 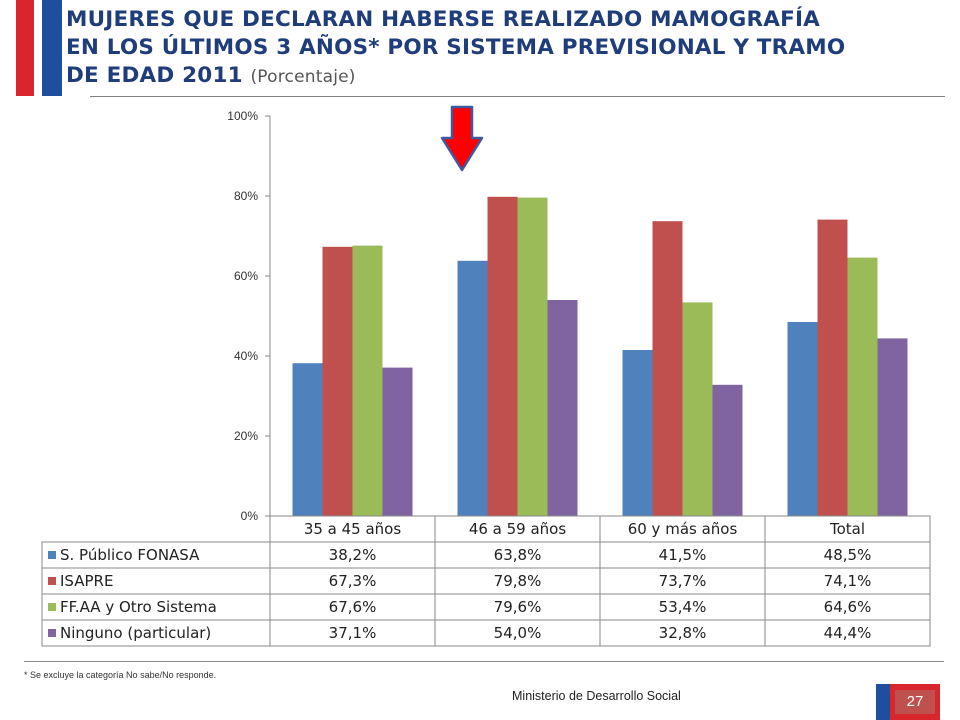 I want to click on legend-series-name: Ninguno (particular), so click(x=135, y=633).